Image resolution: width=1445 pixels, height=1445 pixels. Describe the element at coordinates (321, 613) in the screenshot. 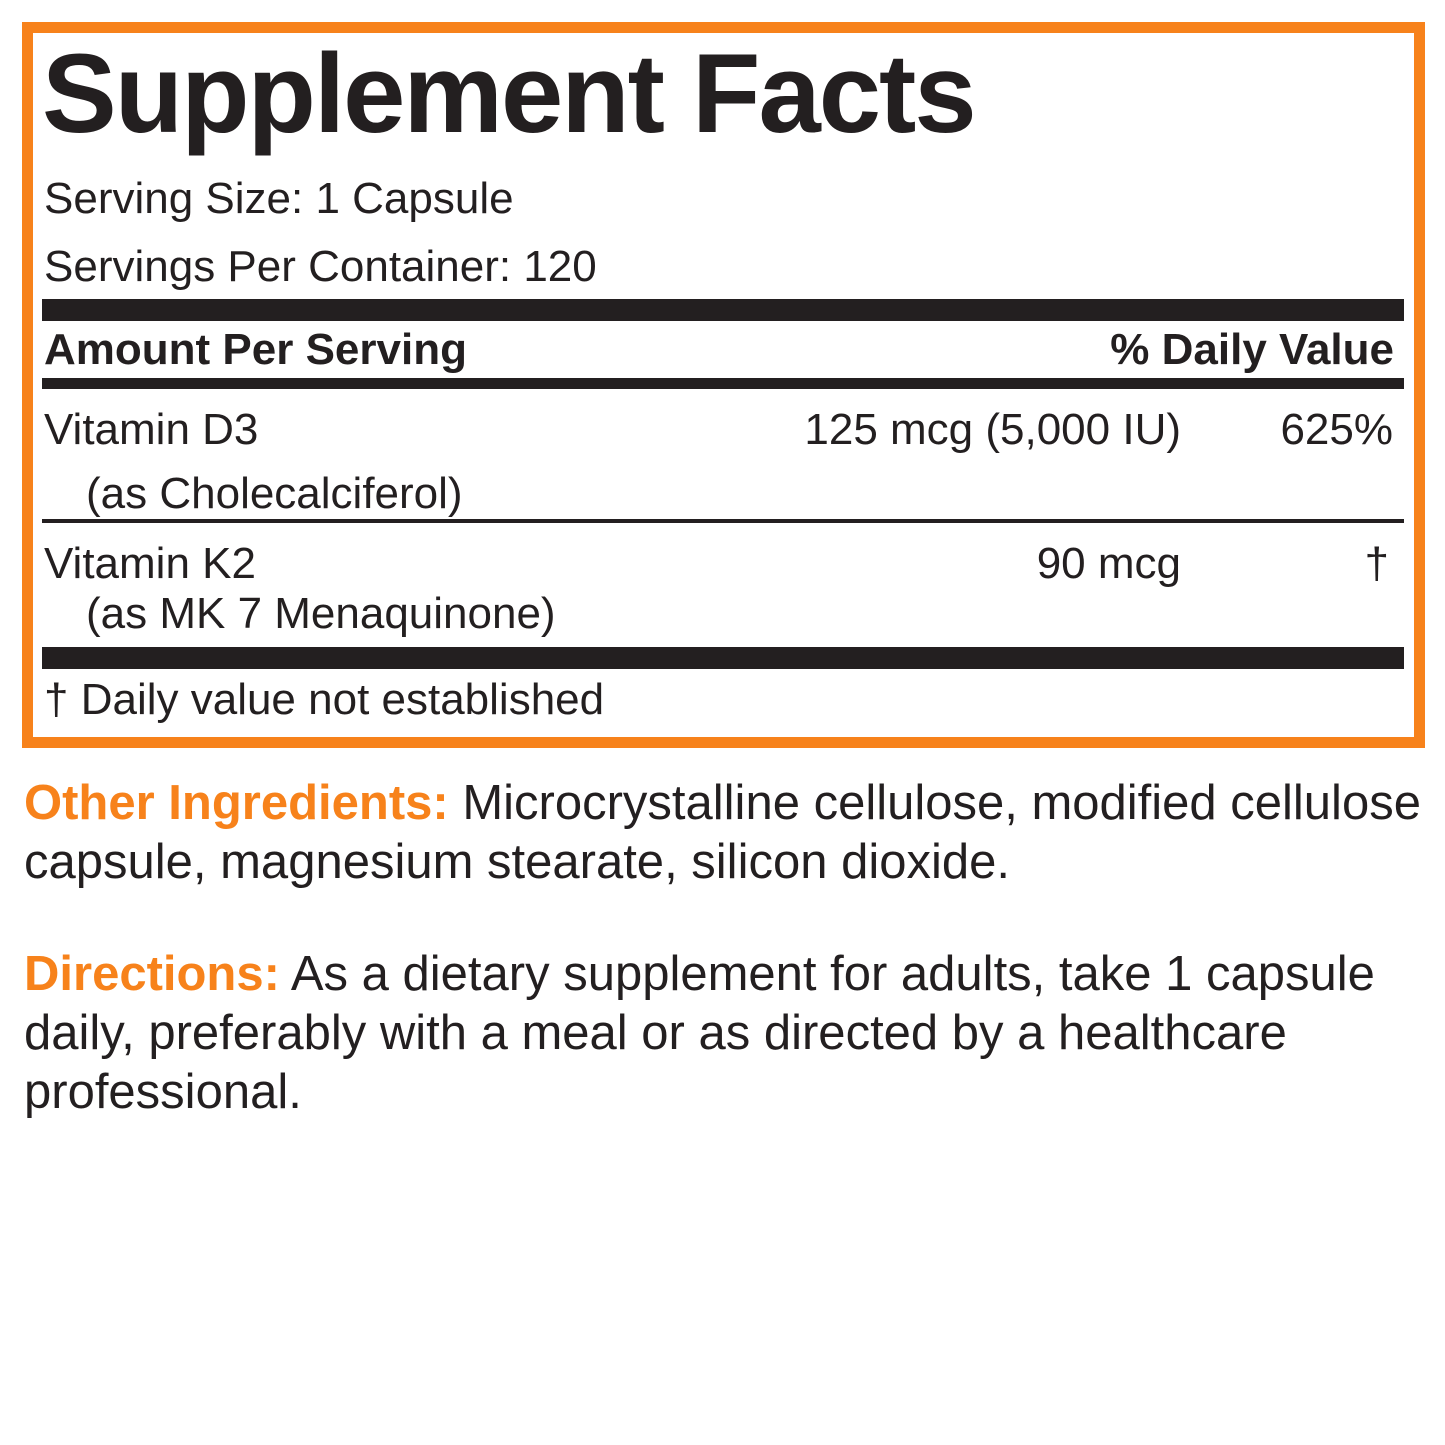

I see `row-form: (as MK 7 Menaquinone)` at that location.